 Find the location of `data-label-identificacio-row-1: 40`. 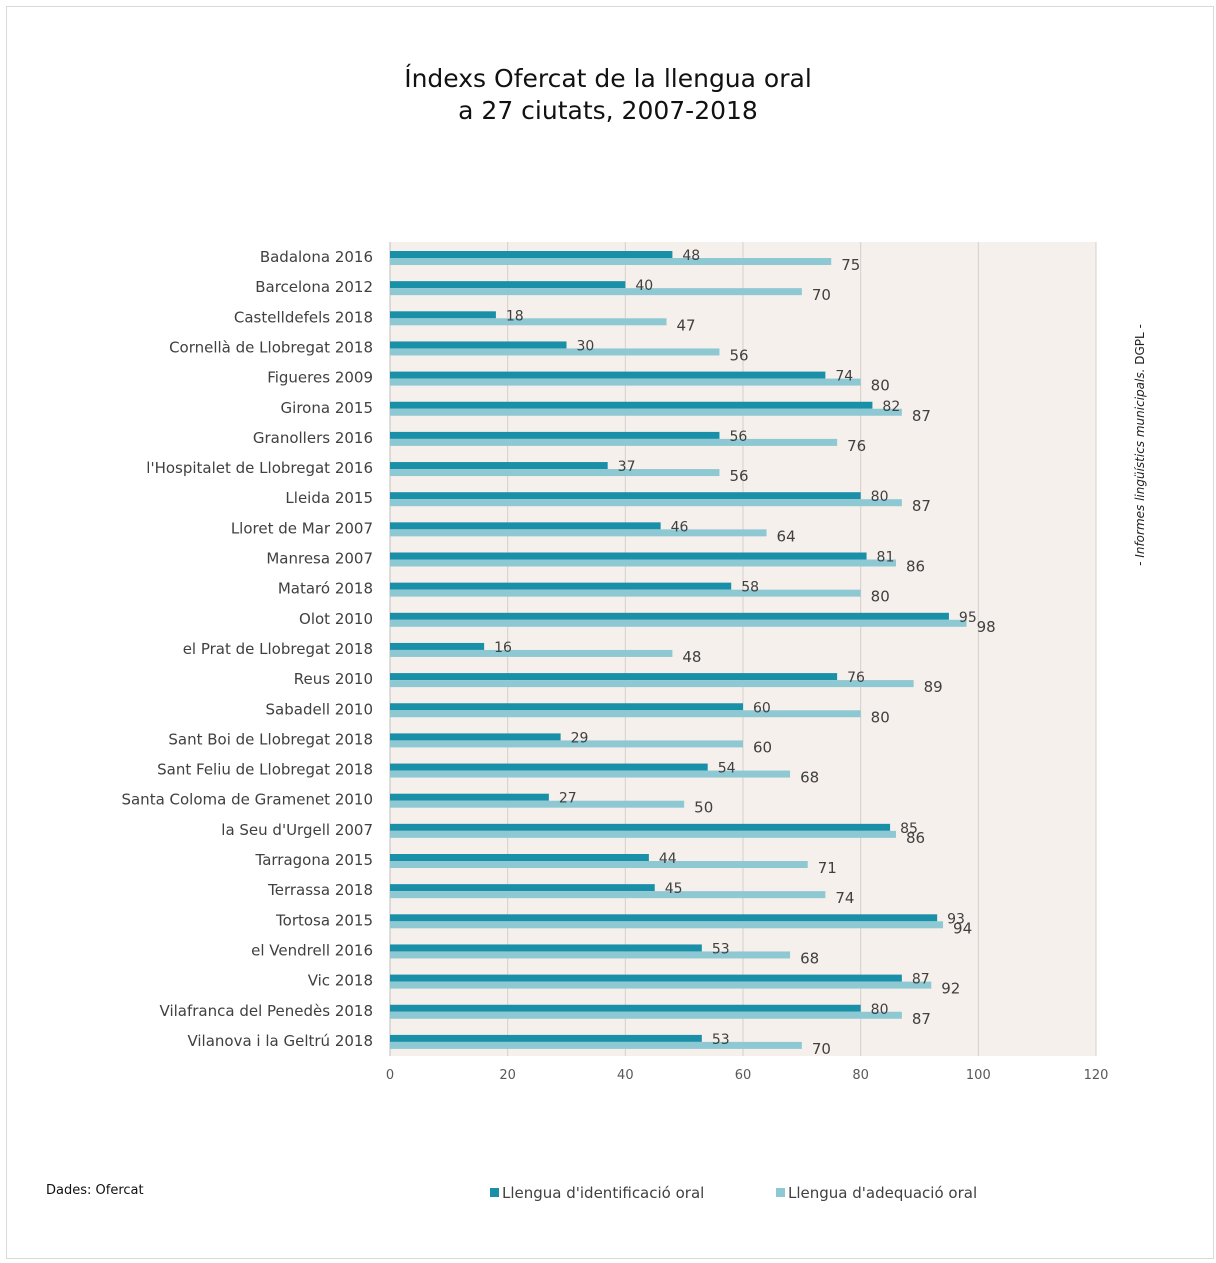

data-label-identificacio-row-1: 40 is located at coordinates (644, 286).